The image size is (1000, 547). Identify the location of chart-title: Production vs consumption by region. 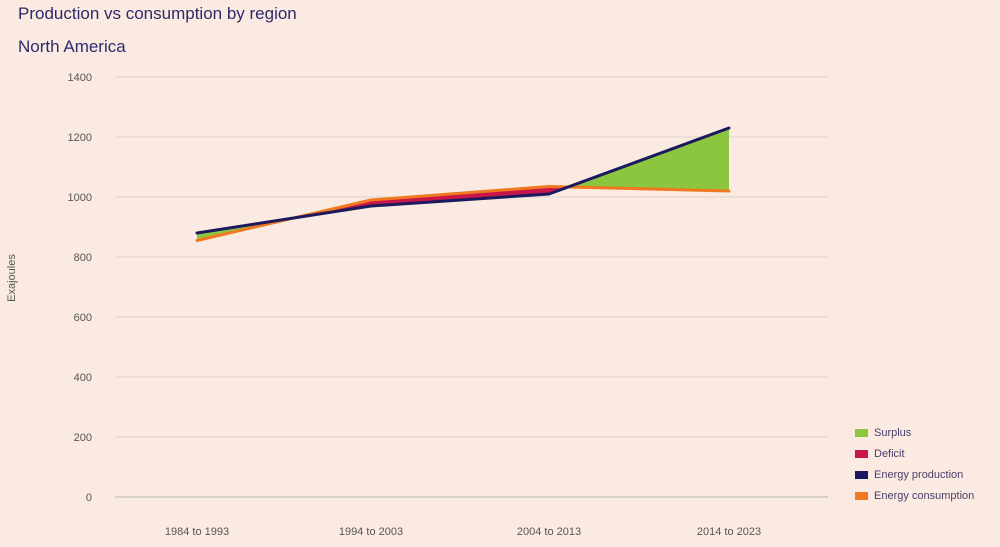
(157, 13).